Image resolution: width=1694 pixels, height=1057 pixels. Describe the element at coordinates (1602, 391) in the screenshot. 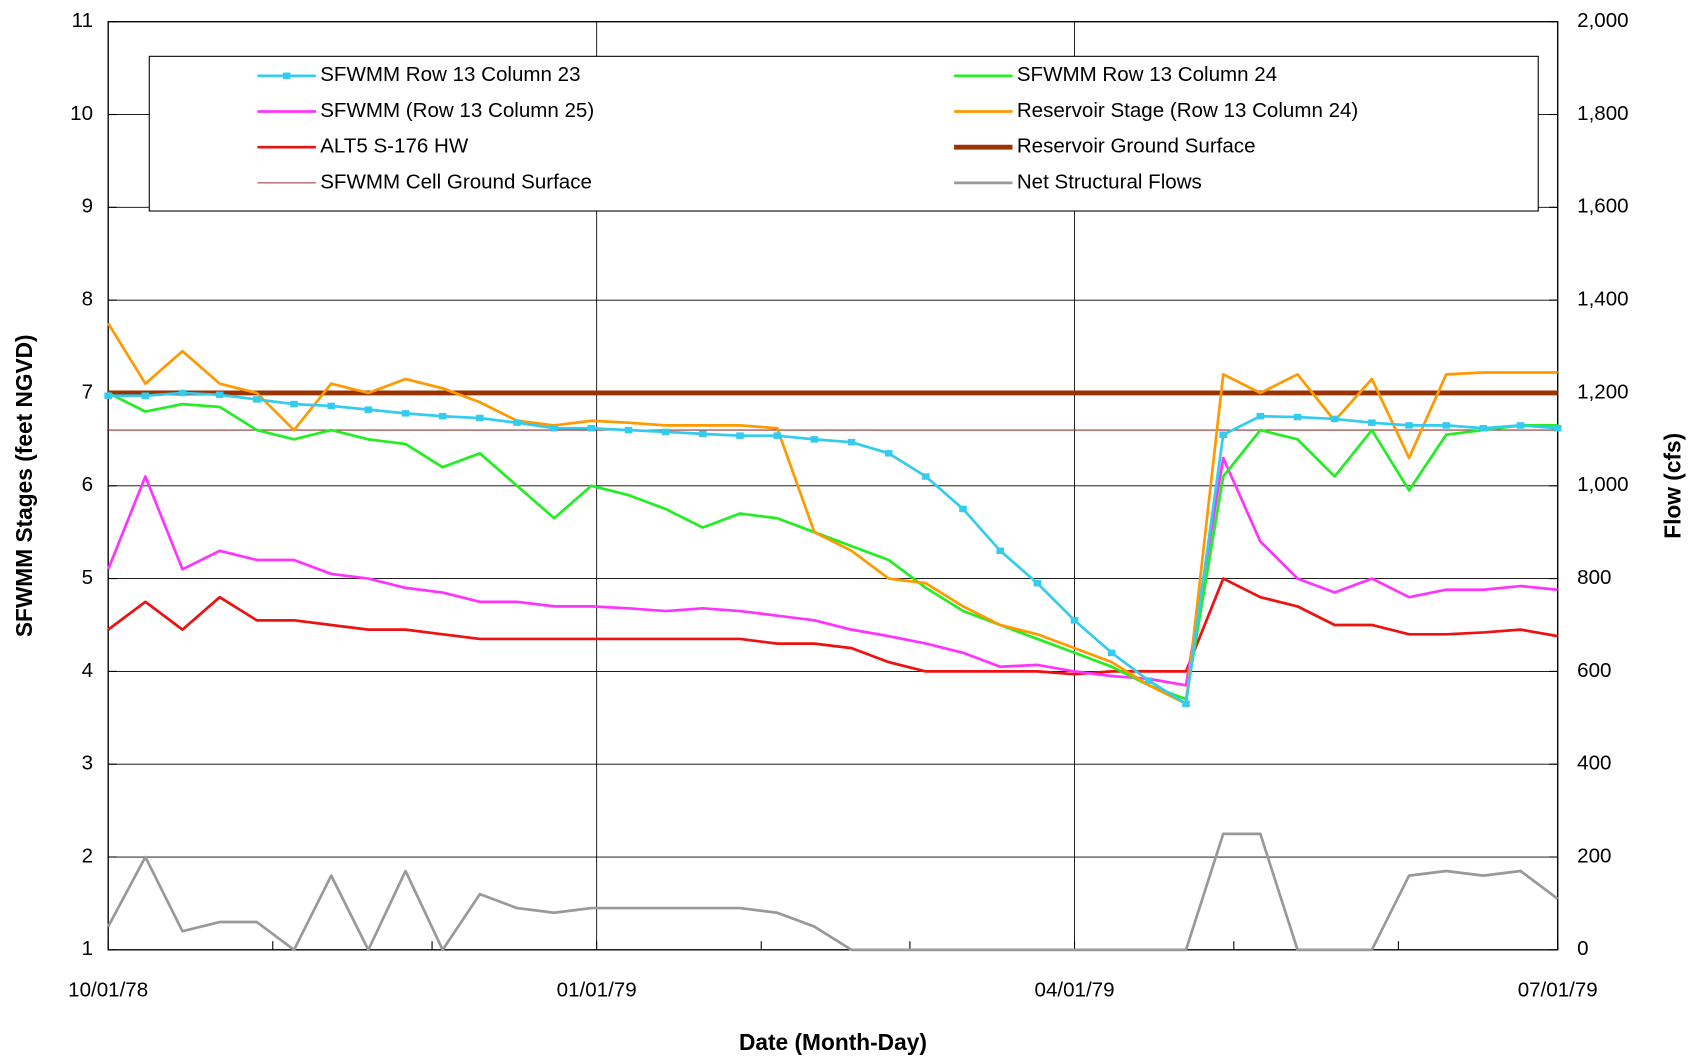

I see `y2-tick-label: 1,200` at that location.